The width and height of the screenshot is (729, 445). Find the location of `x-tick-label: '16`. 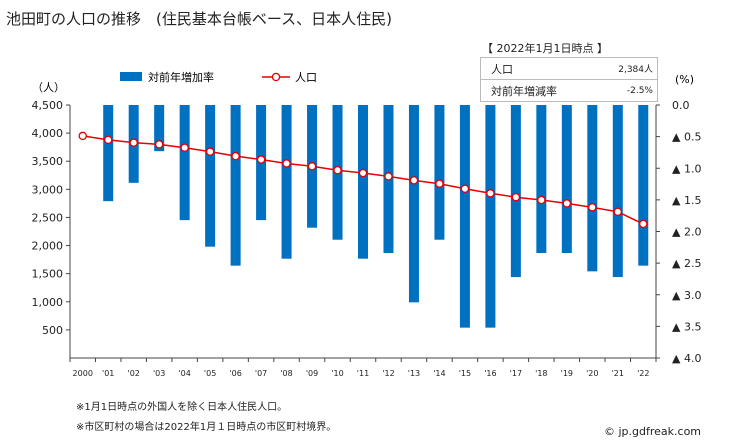

x-tick-label: '16 is located at coordinates (490, 373).